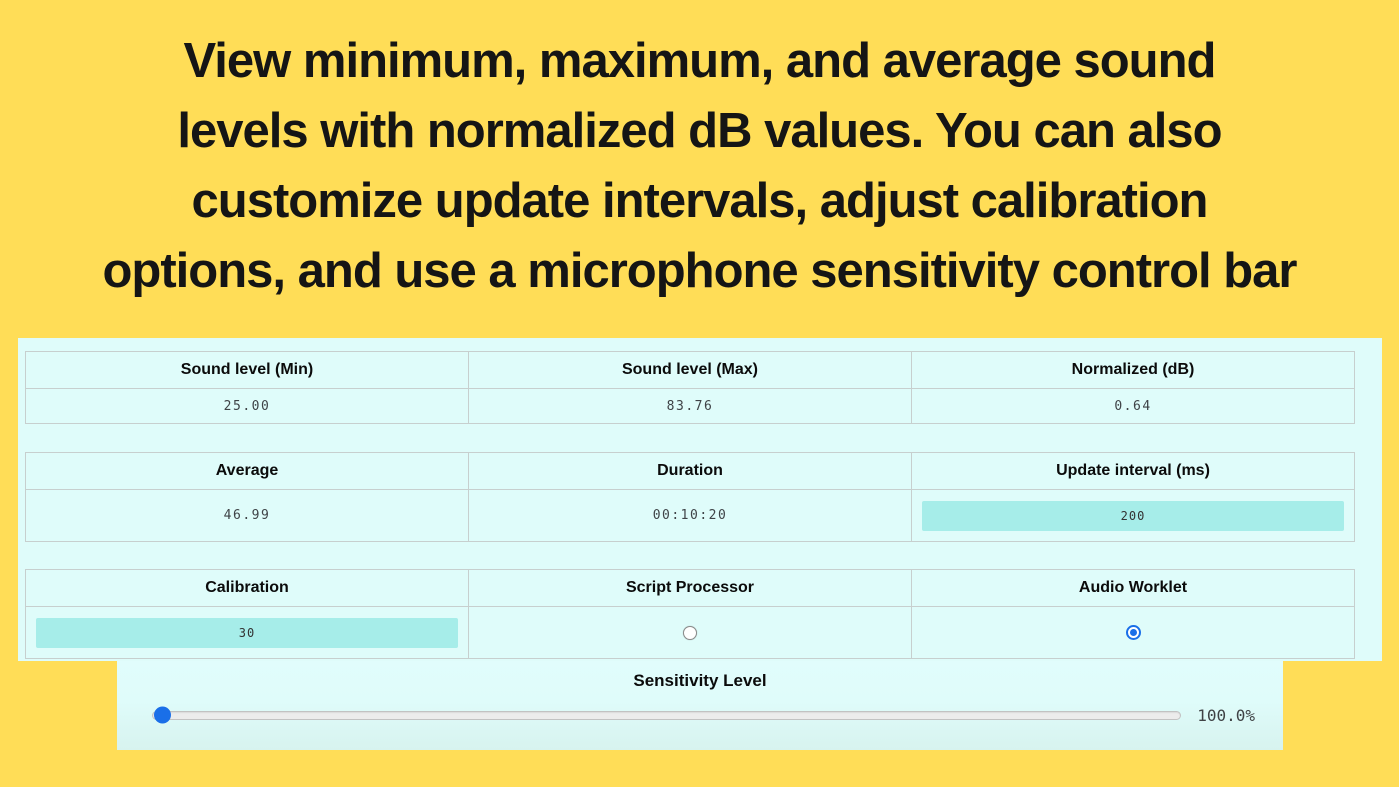  I want to click on calibration-input, so click(247, 632).